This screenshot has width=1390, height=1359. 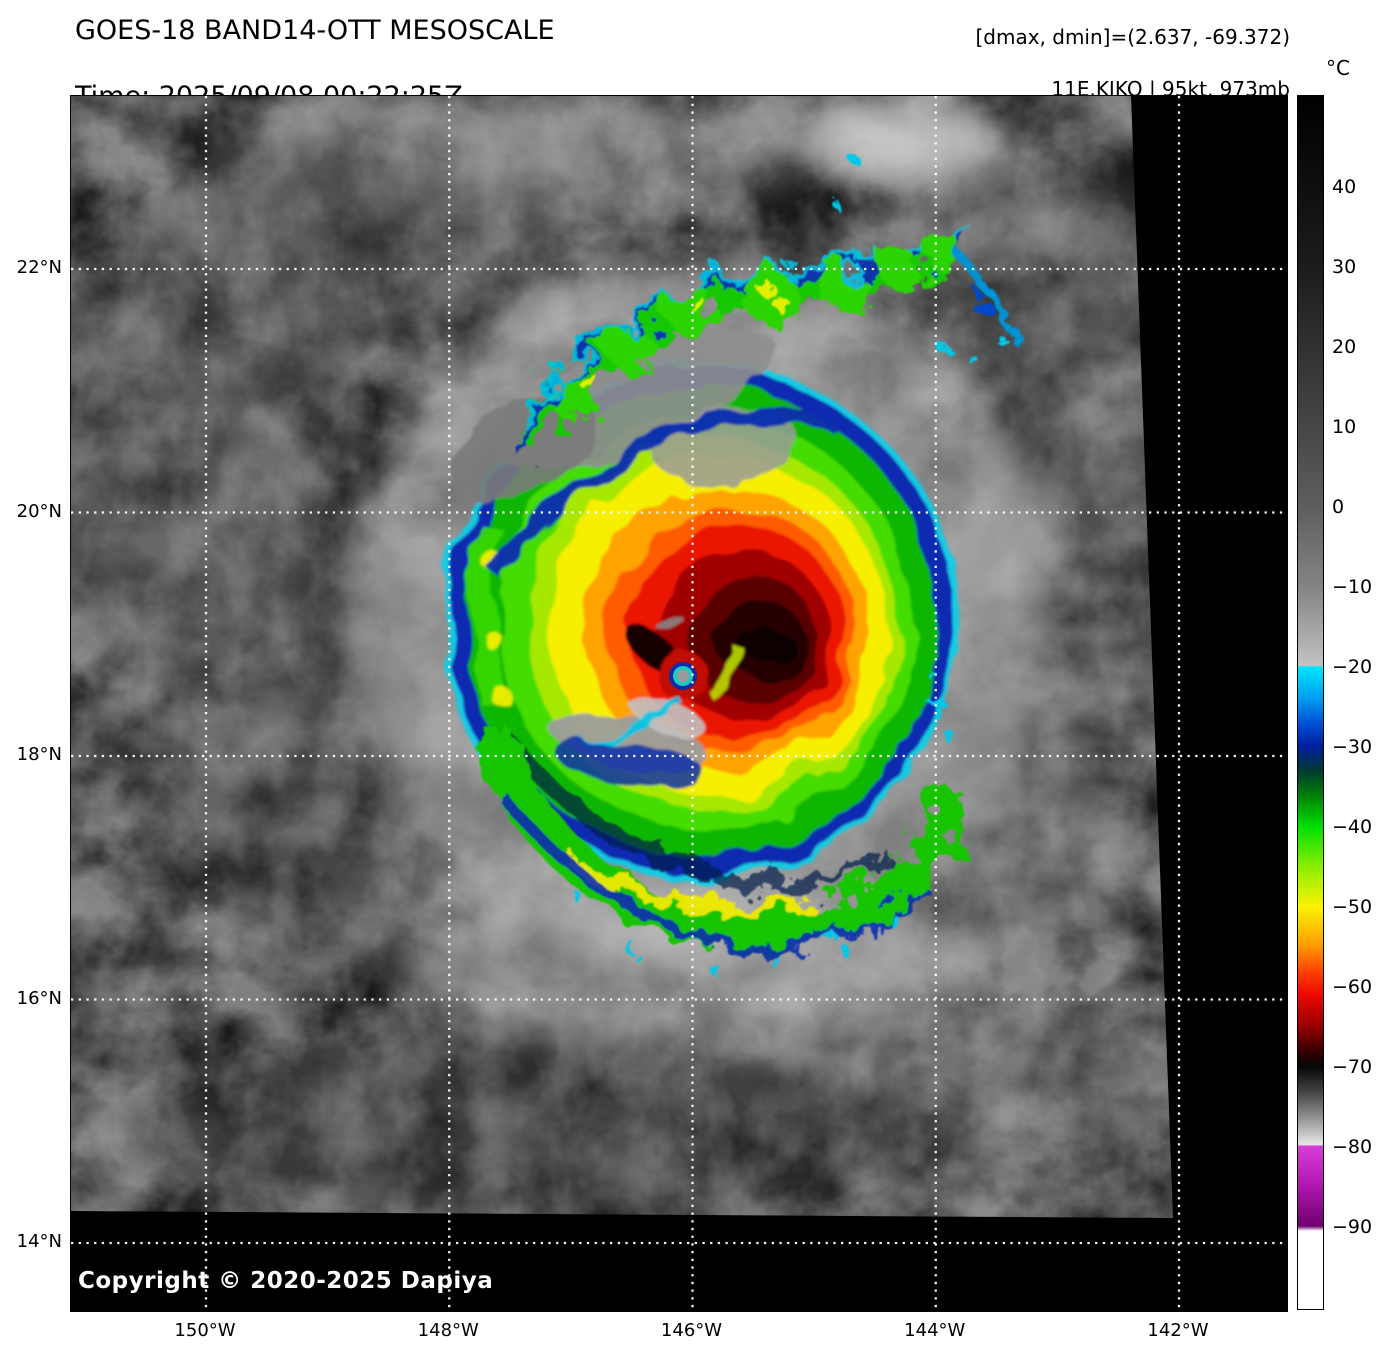 What do you see at coordinates (1178, 1330) in the screenshot?
I see `lon-tick-label: 142°W` at bounding box center [1178, 1330].